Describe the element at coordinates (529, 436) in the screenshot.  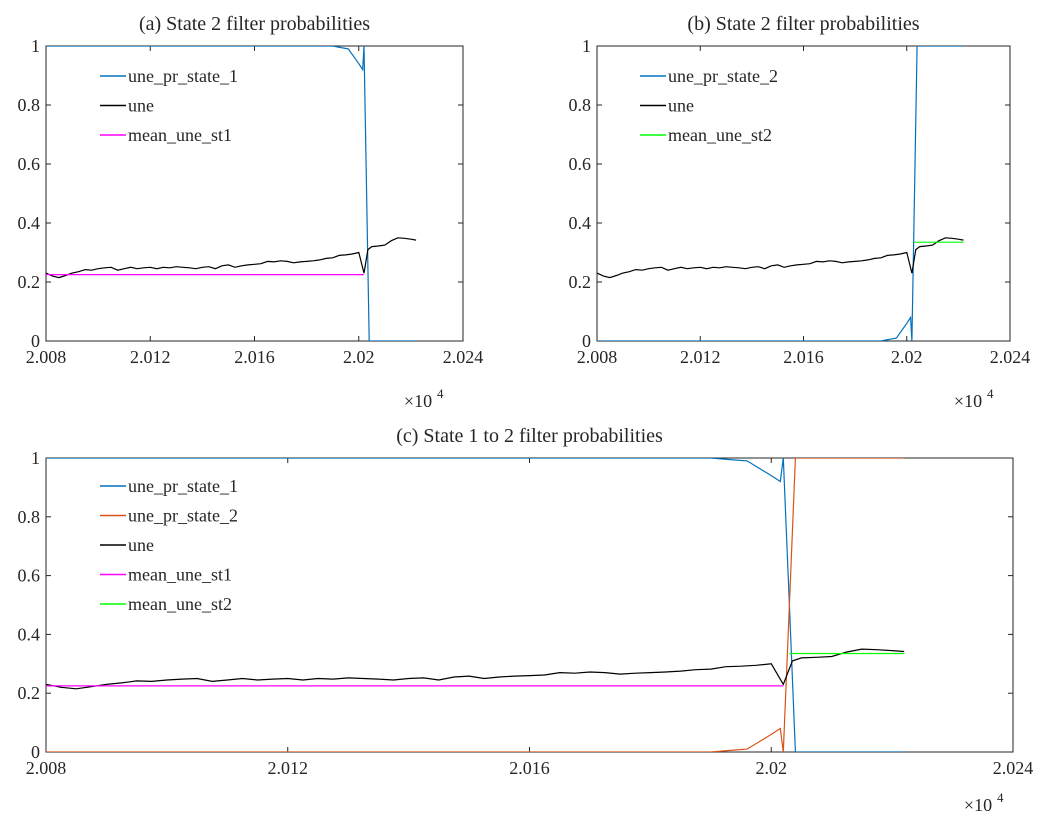
I see `chart-title: (c) State 1 to 2 filter probabilities` at that location.